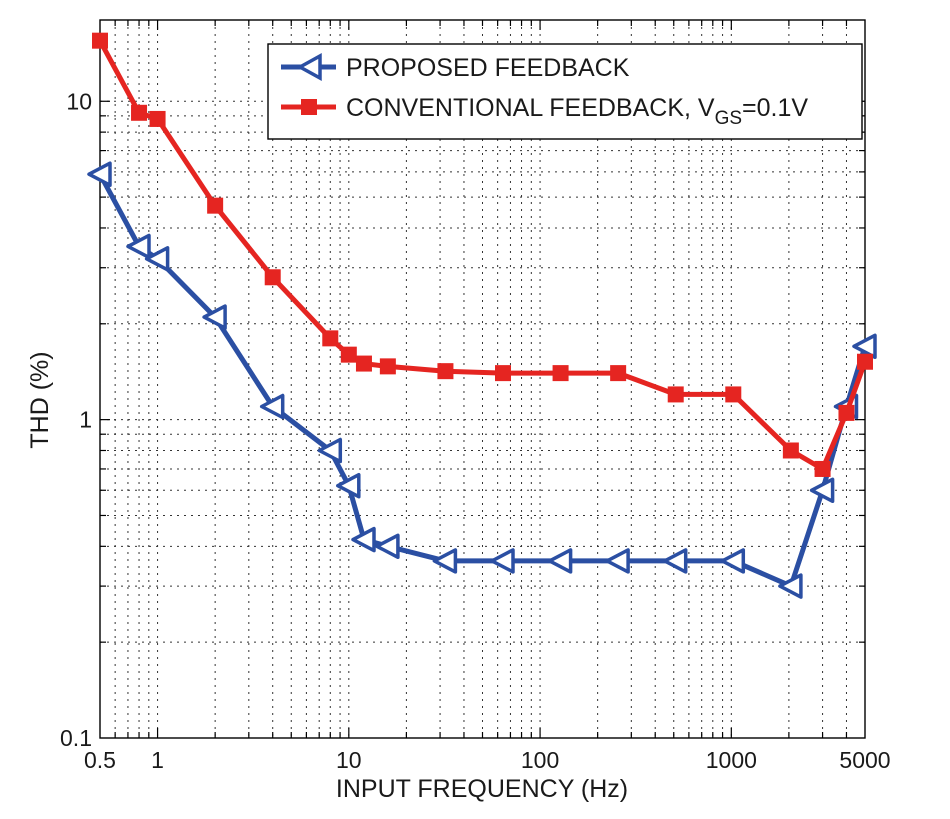  Describe the element at coordinates (864, 760) in the screenshot. I see `x-tick-label: 5000` at that location.